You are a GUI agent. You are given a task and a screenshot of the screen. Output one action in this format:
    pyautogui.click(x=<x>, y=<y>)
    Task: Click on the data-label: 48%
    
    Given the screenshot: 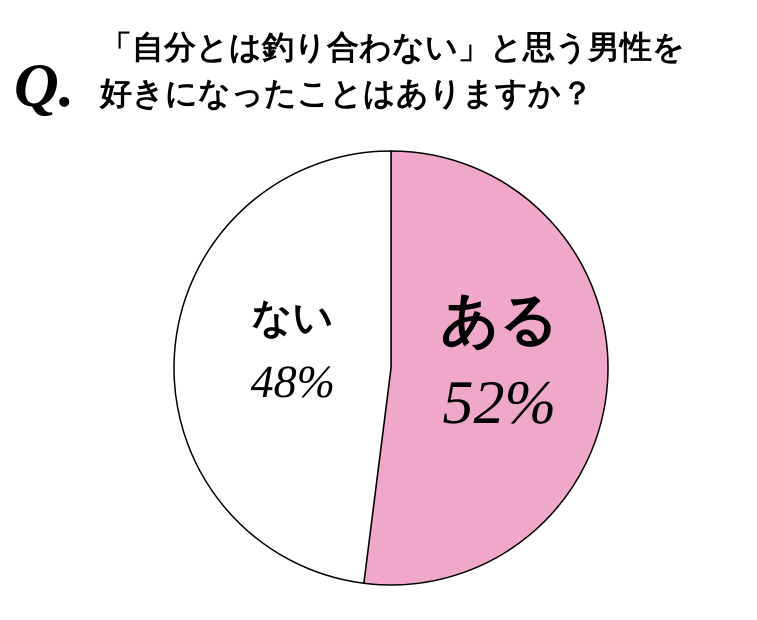 What is the action you would take?
    pyautogui.click(x=292, y=382)
    